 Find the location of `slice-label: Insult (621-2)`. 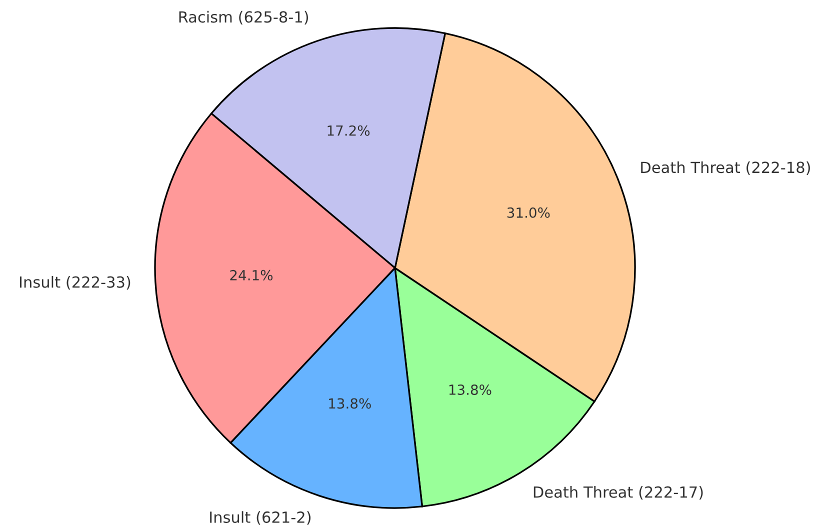

slice-label: Insult (621-2) is located at coordinates (260, 518).